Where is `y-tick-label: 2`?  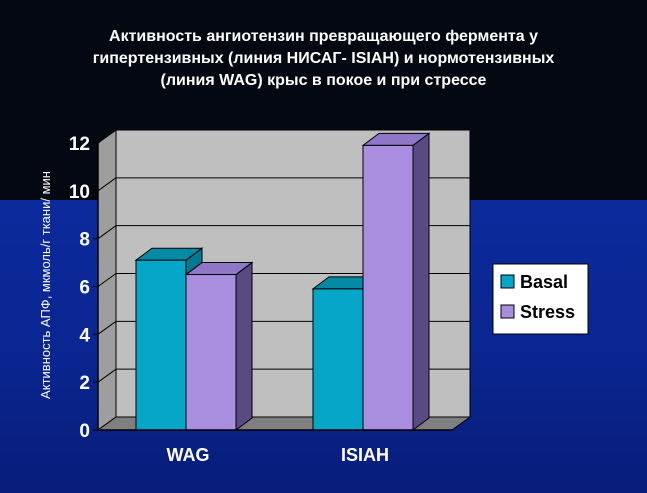 y-tick-label: 2 is located at coordinates (84, 383).